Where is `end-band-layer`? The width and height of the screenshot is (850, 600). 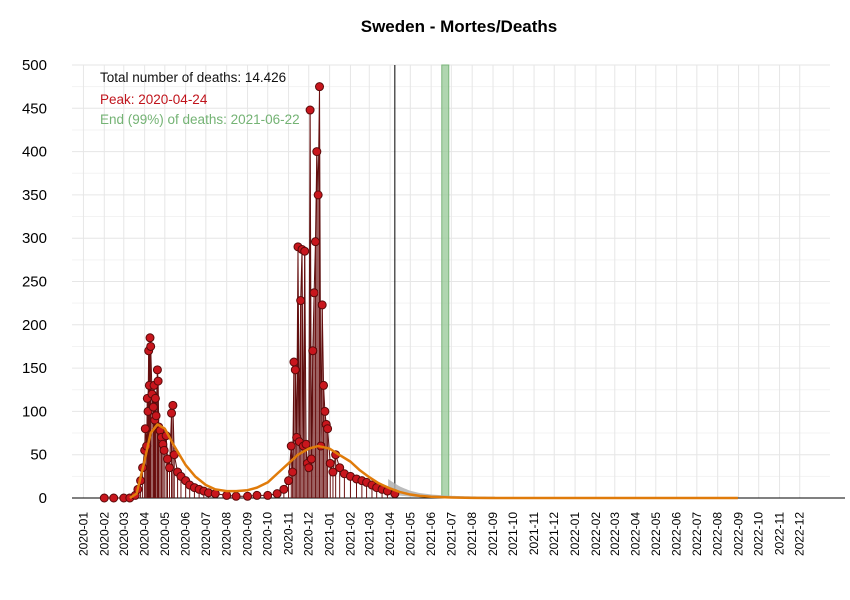 end-band-layer is located at coordinates (445, 281).